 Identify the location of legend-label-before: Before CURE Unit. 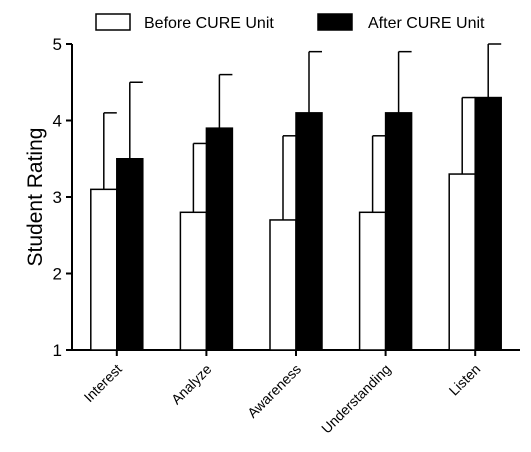
(209, 23).